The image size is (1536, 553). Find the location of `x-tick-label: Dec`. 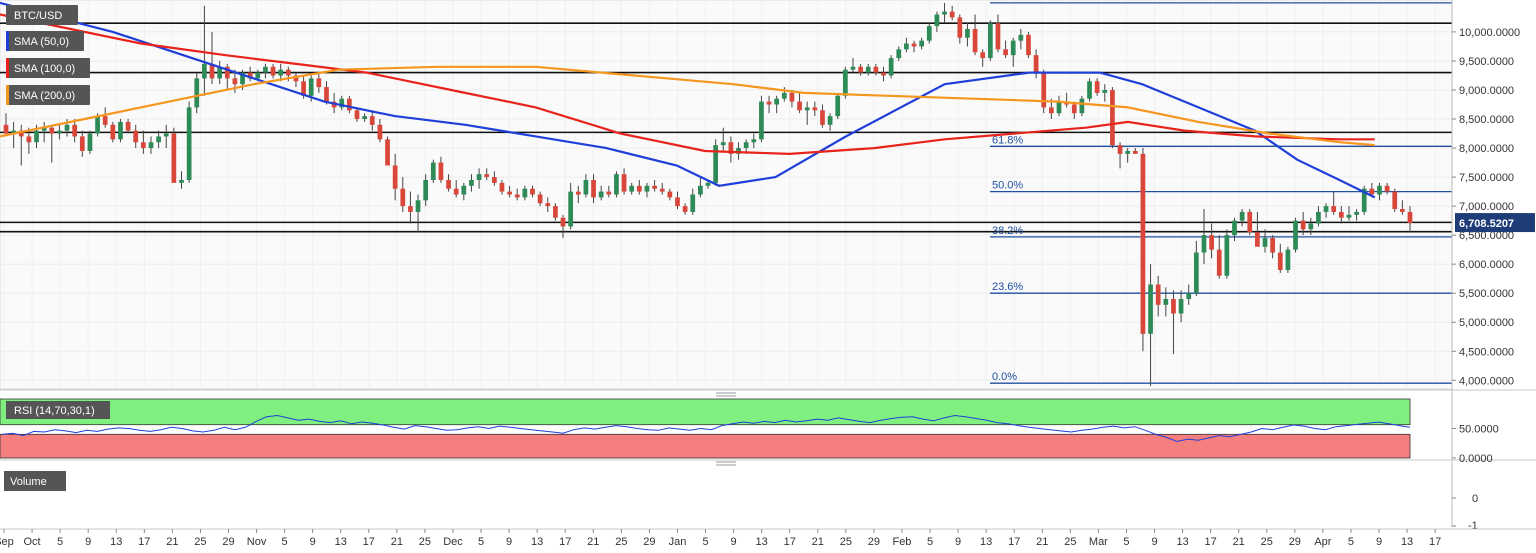

x-tick-label: Dec is located at coordinates (453, 542).